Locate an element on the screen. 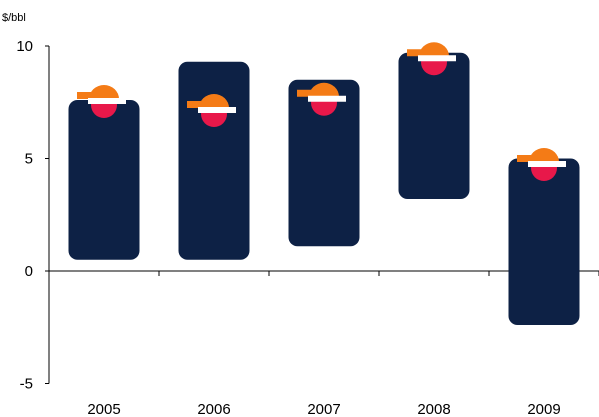 The height and width of the screenshot is (417, 599). y-tick-label: 10 is located at coordinates (24, 46).